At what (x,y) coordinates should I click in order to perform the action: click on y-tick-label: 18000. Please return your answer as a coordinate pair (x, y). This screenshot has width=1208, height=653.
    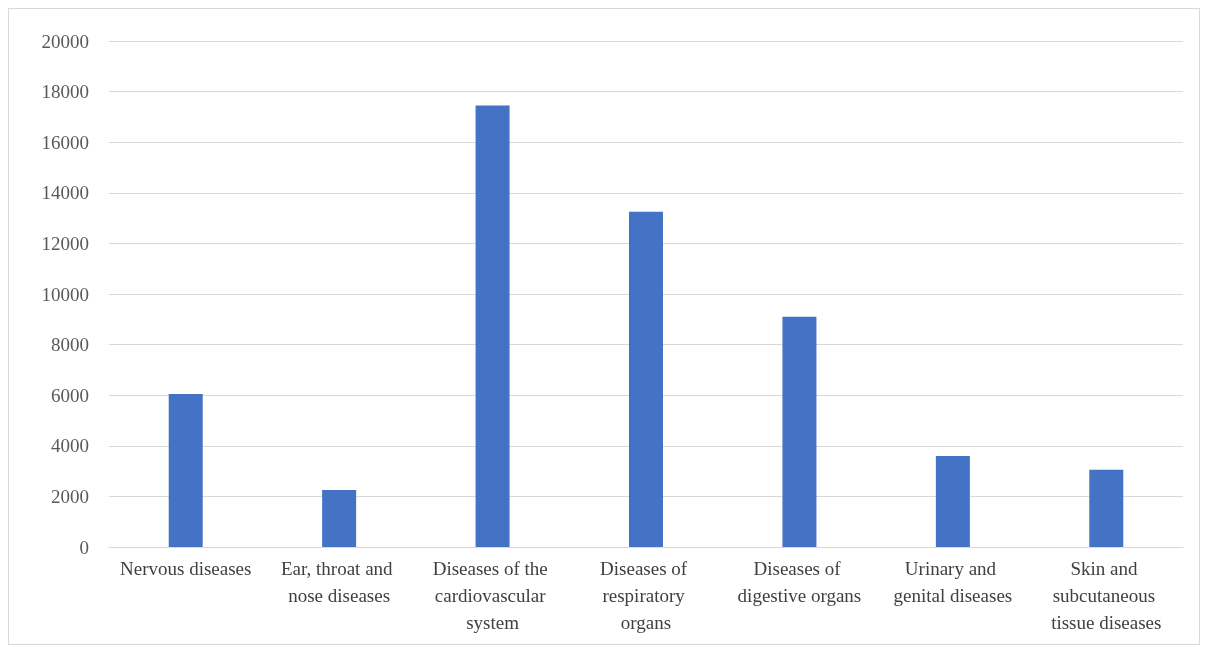
    Looking at the image, I should click on (65, 92).